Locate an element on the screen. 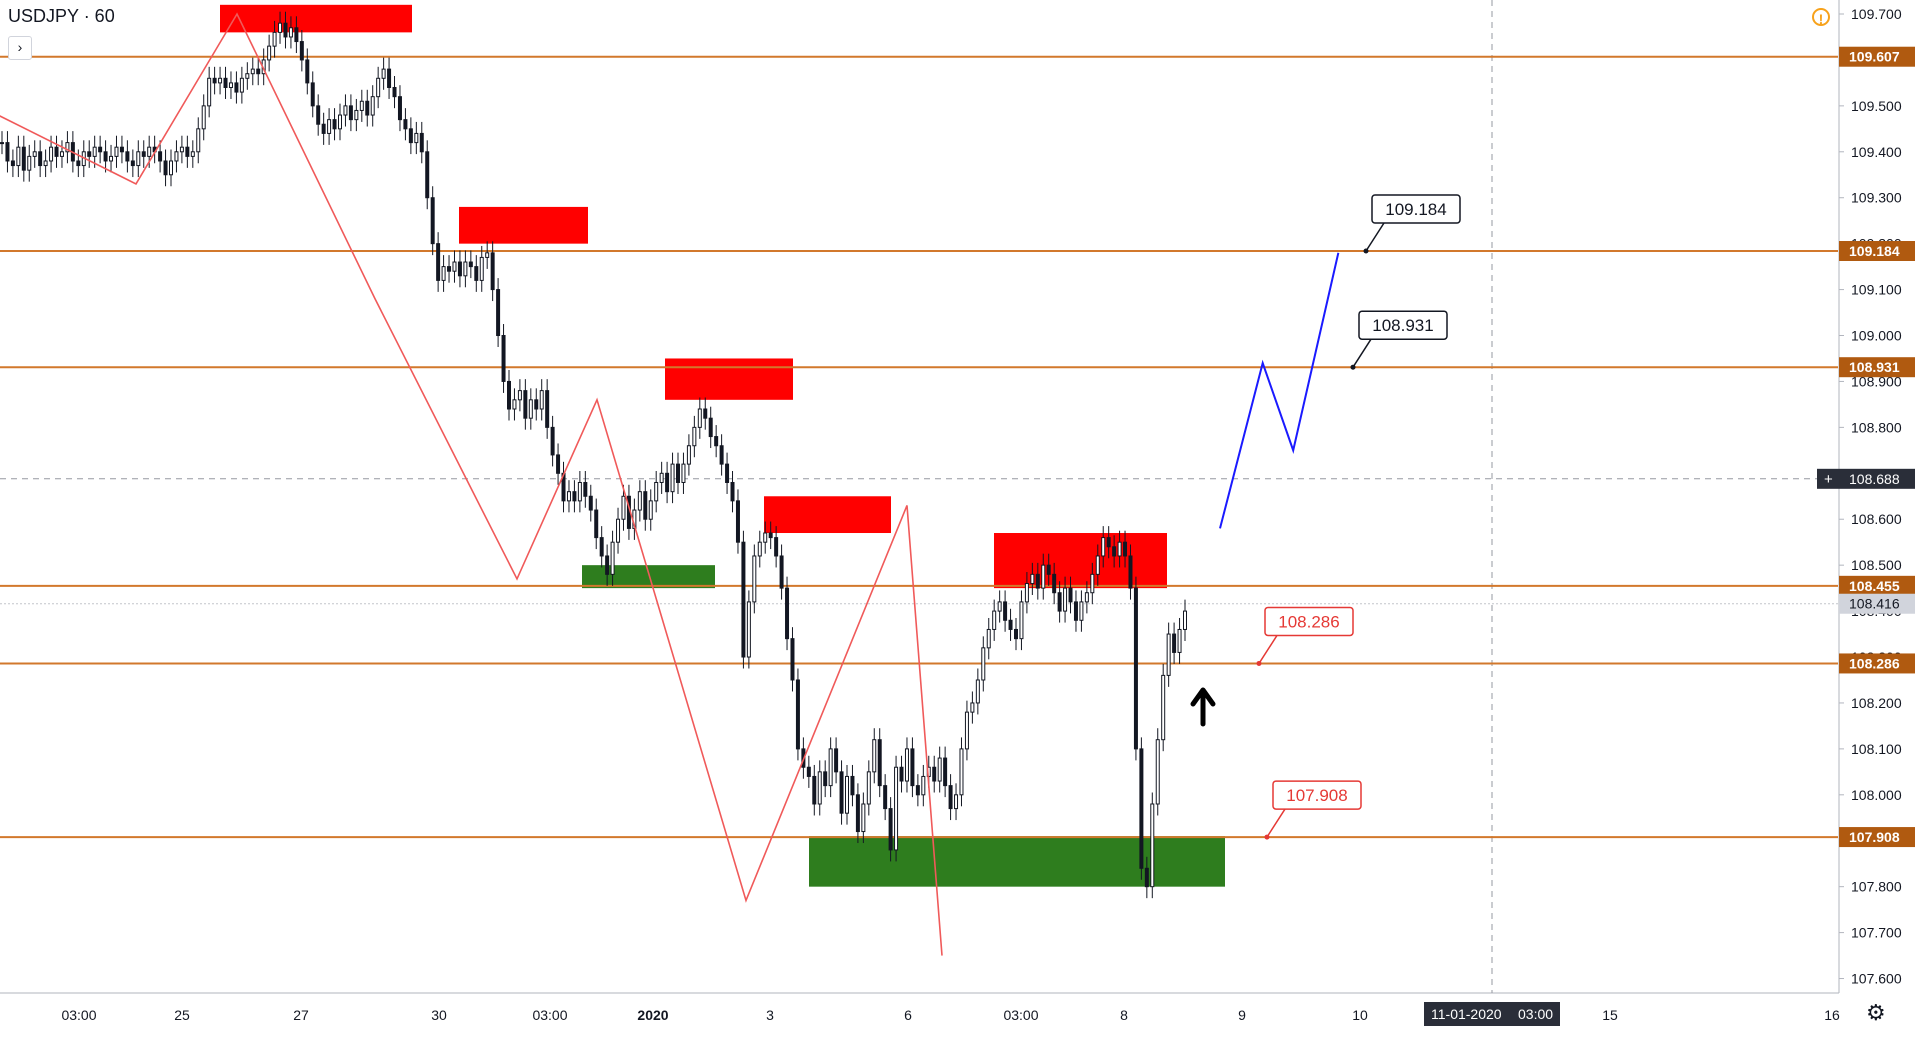  symbol-title: USDJPY · 60 is located at coordinates (61, 16).